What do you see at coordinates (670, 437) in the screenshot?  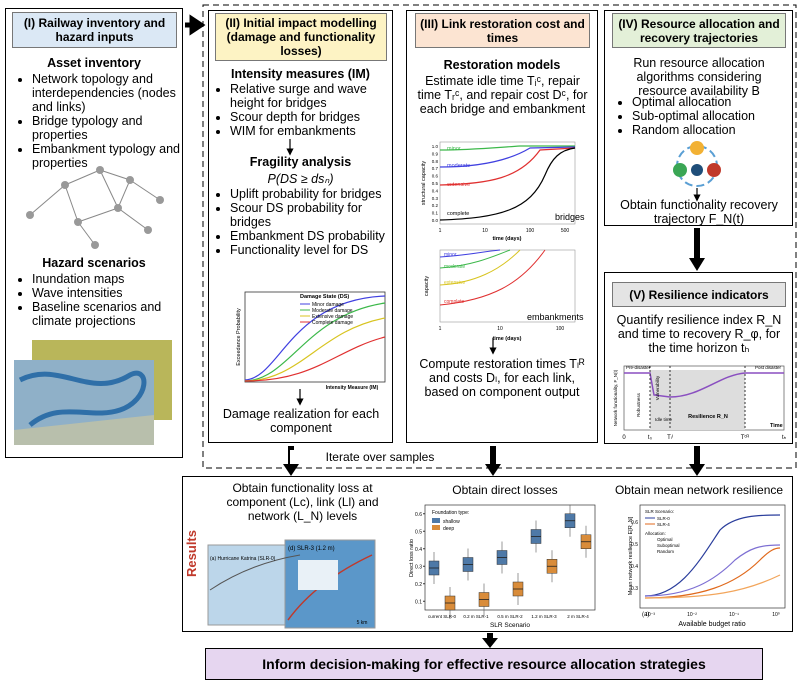 I see `inset-label: Tₗᴵ` at bounding box center [670, 437].